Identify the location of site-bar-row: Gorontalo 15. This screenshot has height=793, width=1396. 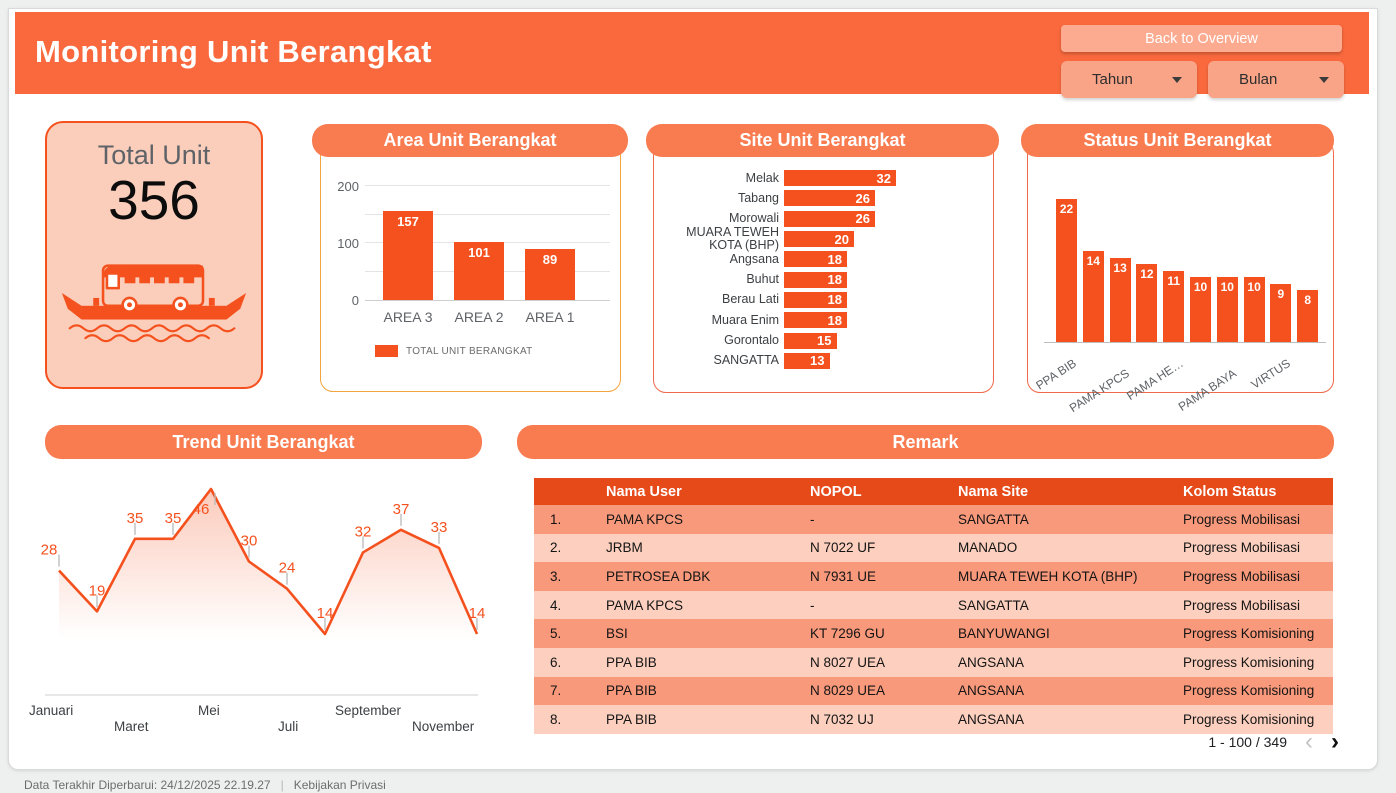
(823, 340).